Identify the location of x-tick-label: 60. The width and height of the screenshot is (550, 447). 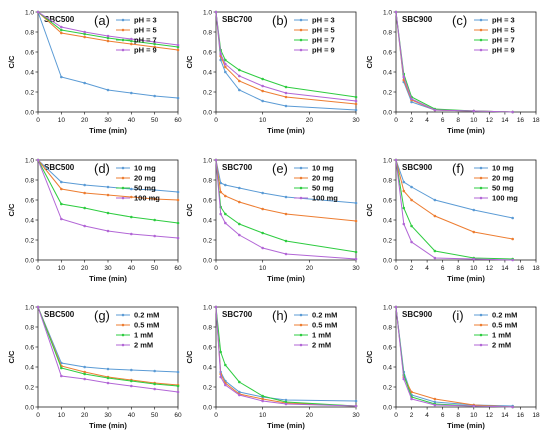
(178, 120).